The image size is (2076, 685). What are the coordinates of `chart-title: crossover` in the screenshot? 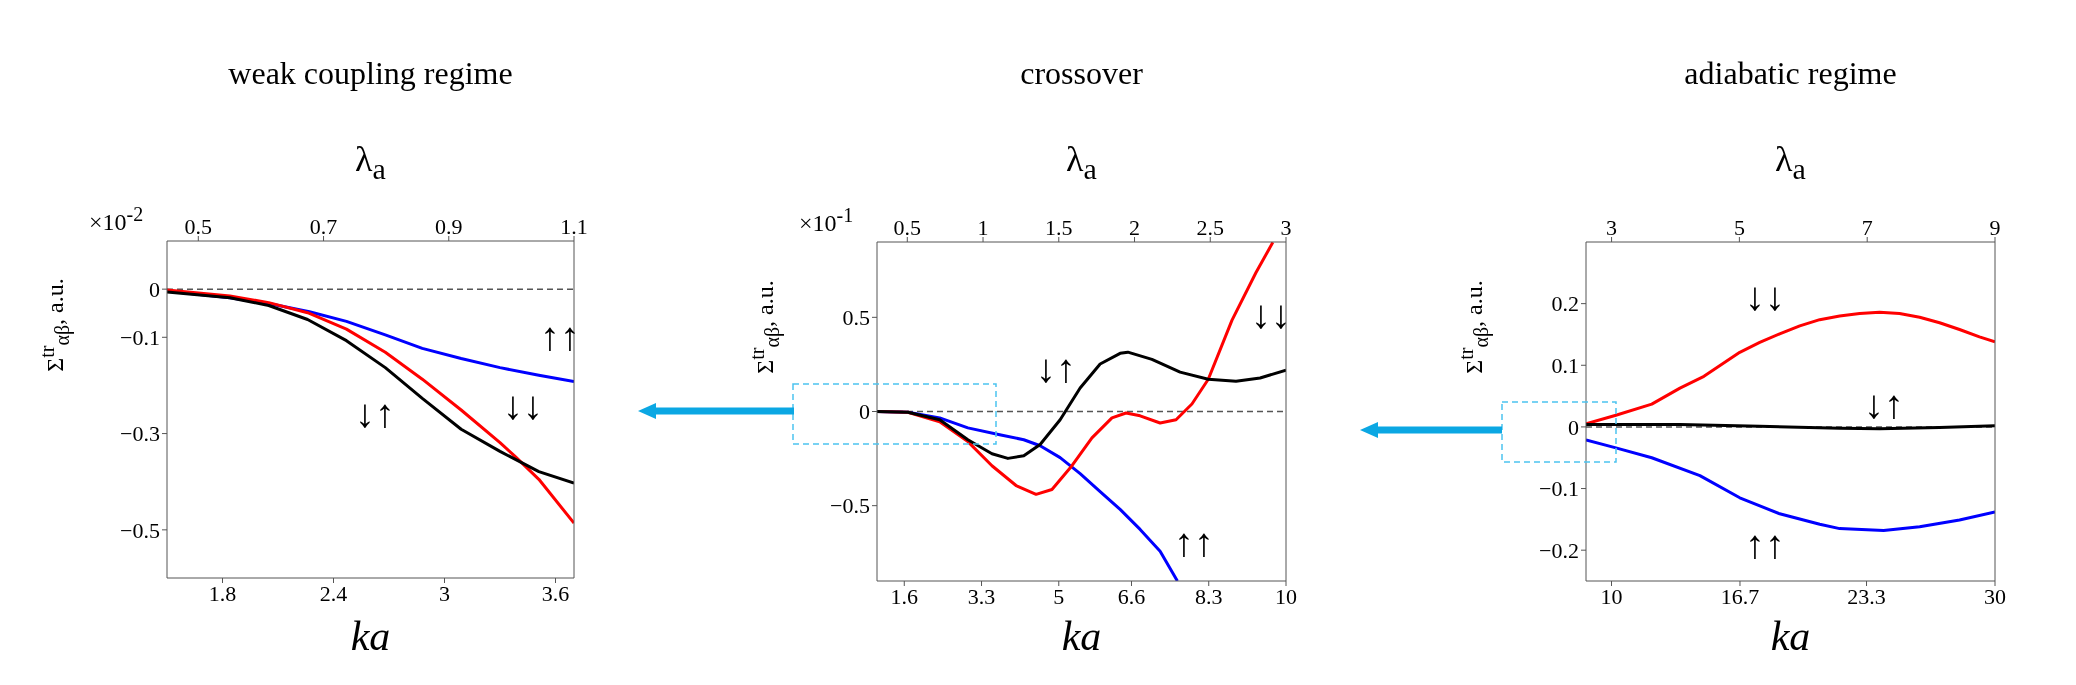 It's located at (1081, 73).